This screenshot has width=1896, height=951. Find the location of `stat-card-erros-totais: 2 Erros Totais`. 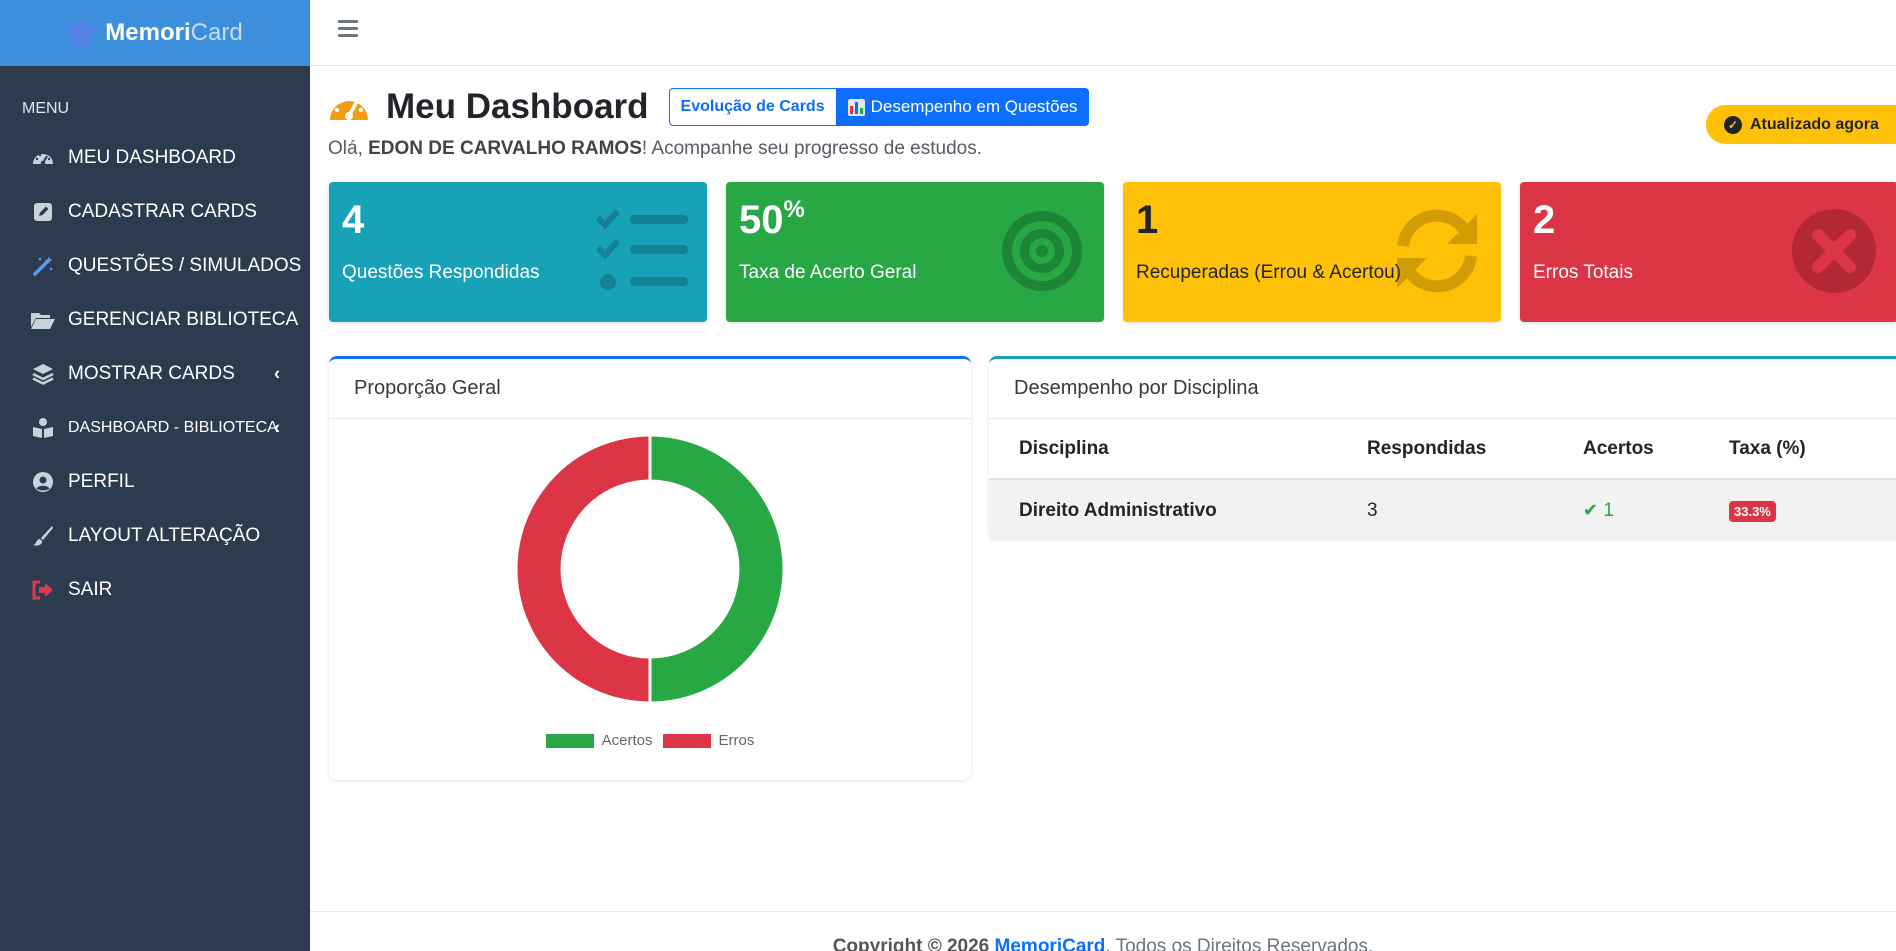

stat-card-erros-totais: 2 Erros Totais is located at coordinates (1708, 252).